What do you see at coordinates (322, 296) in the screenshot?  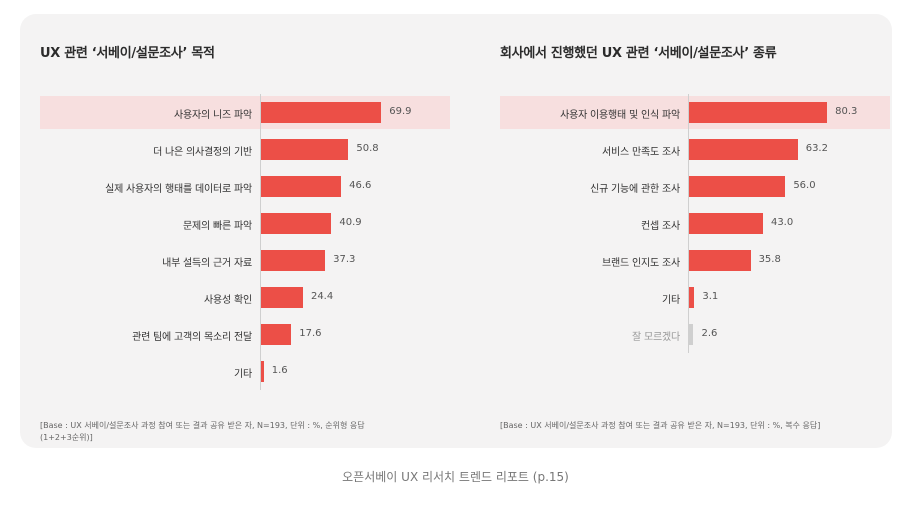 I see `value-label: 24.4` at bounding box center [322, 296].